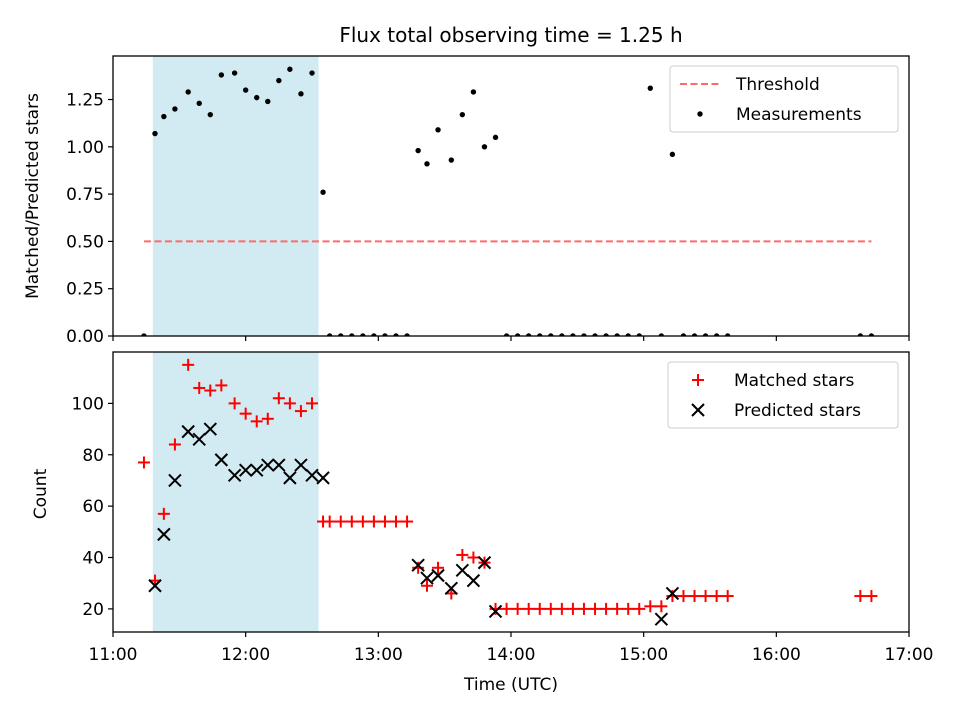  Describe the element at coordinates (799, 115) in the screenshot. I see `measurements-legend-label: Measurements` at that location.